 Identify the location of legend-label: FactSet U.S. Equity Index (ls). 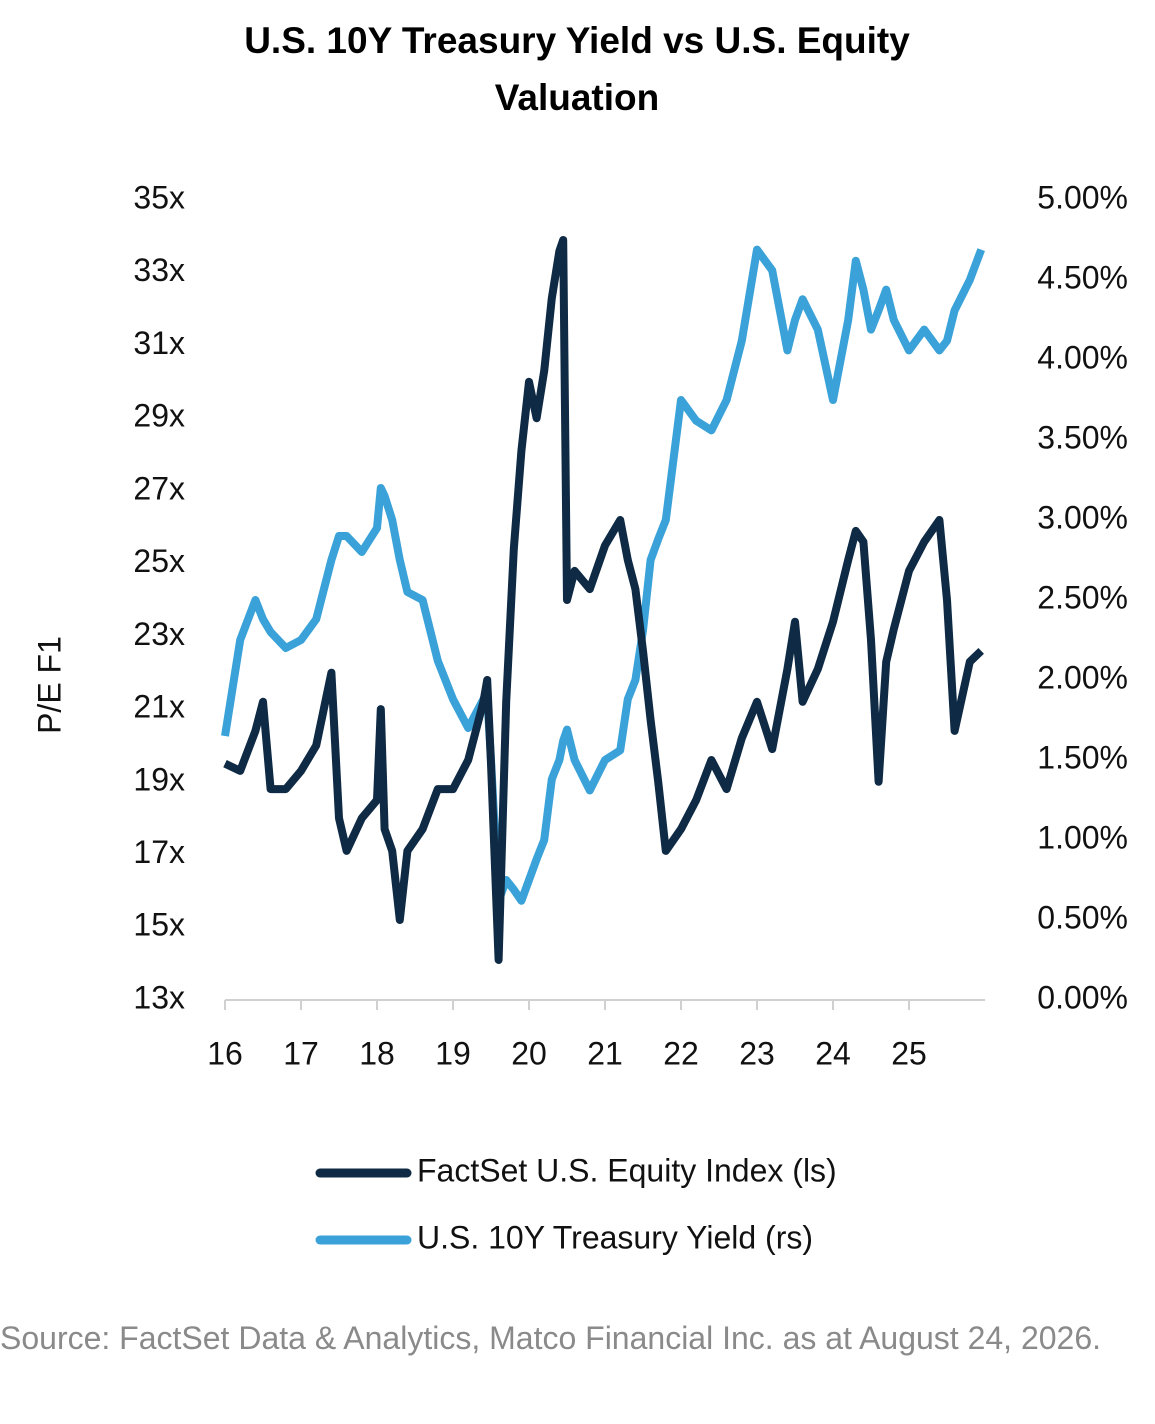
(627, 1170).